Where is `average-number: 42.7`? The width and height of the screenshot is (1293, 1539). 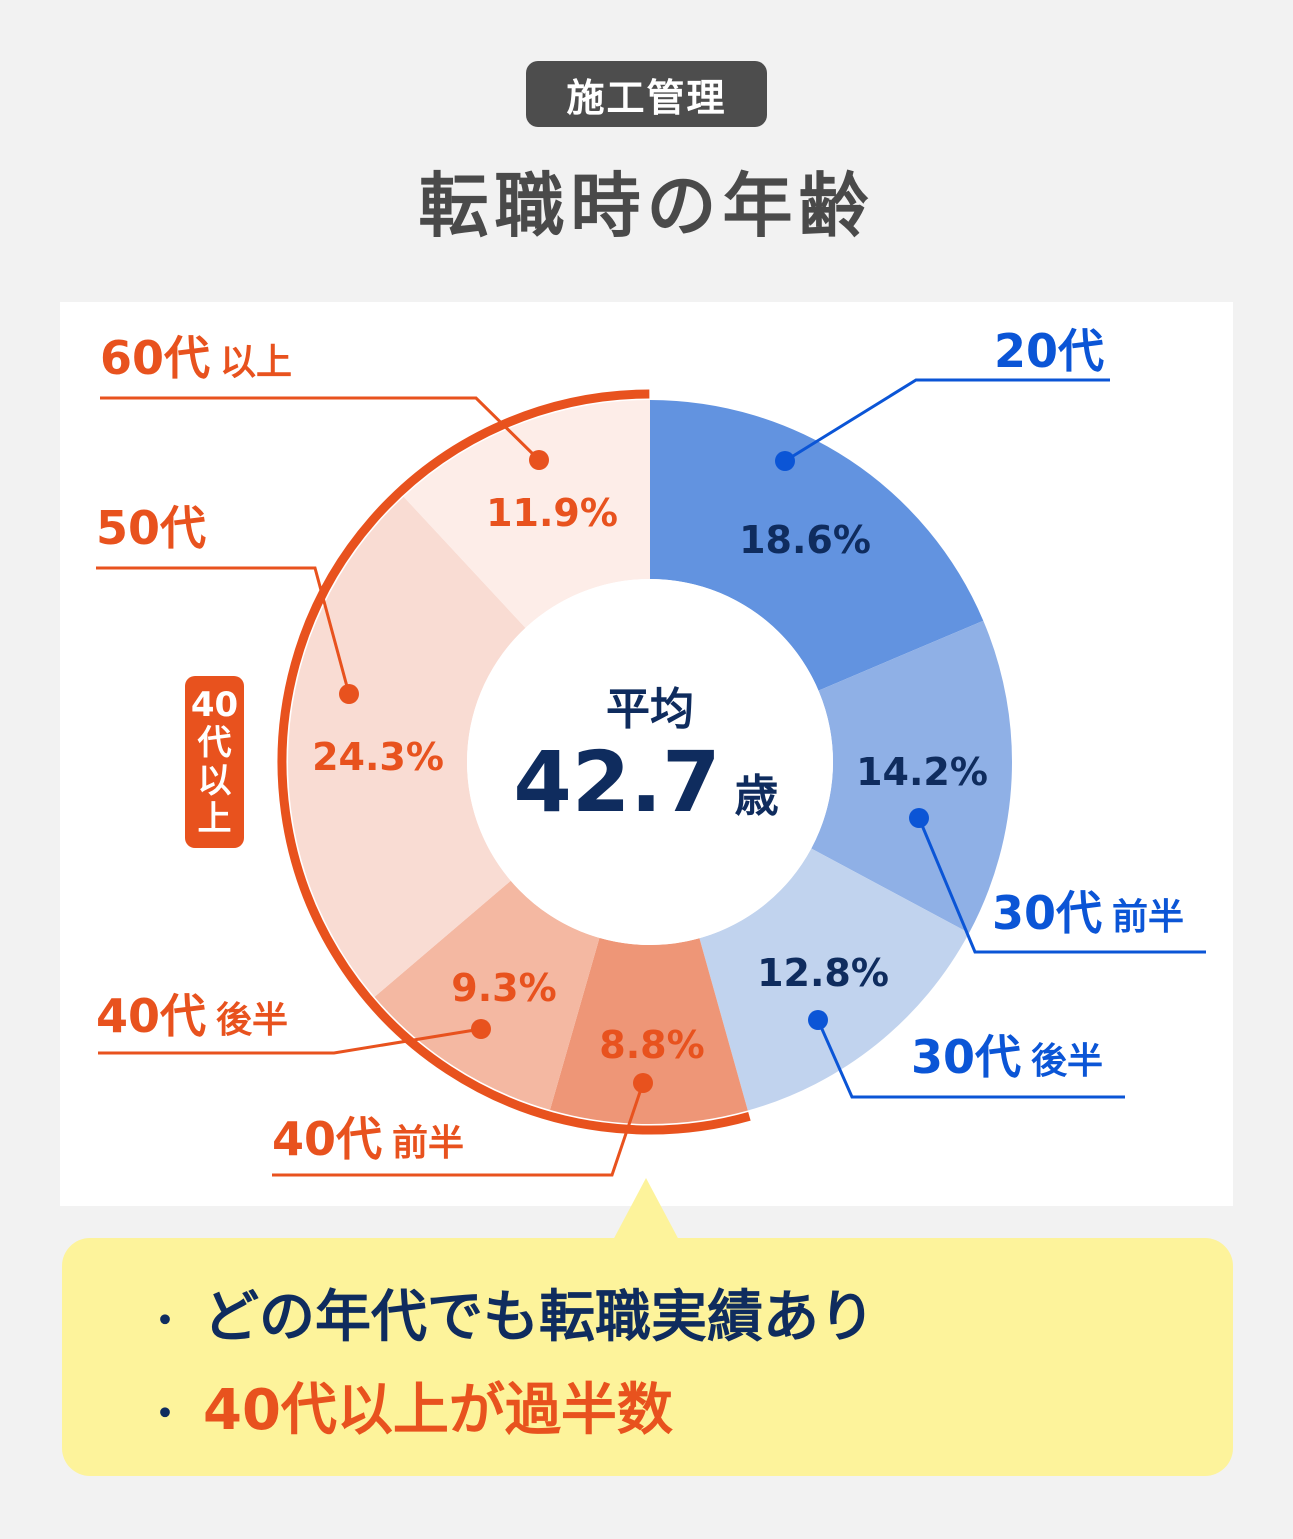 average-number: 42.7 is located at coordinates (617, 782).